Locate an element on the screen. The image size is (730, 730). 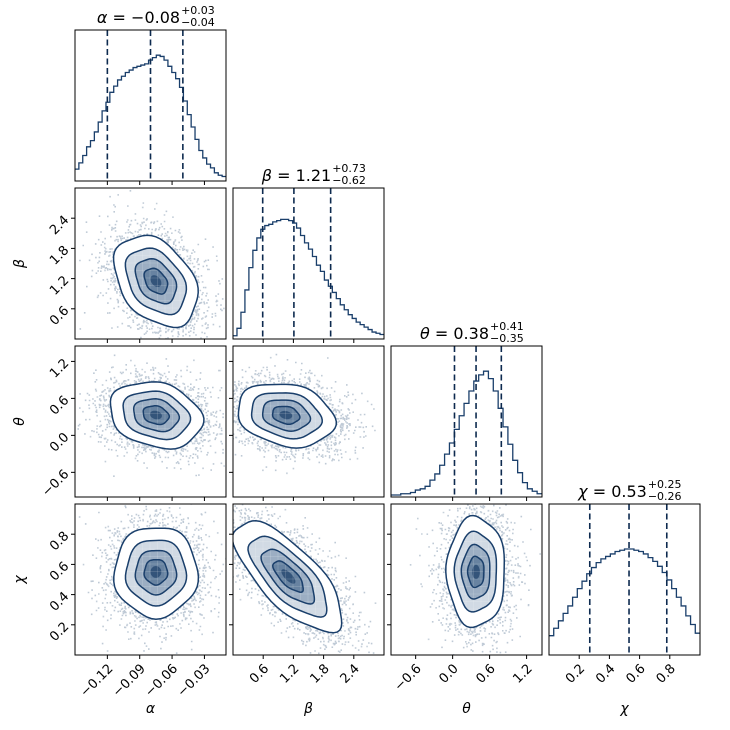
x-axis-label-0: α is located at coordinates (151, 709).